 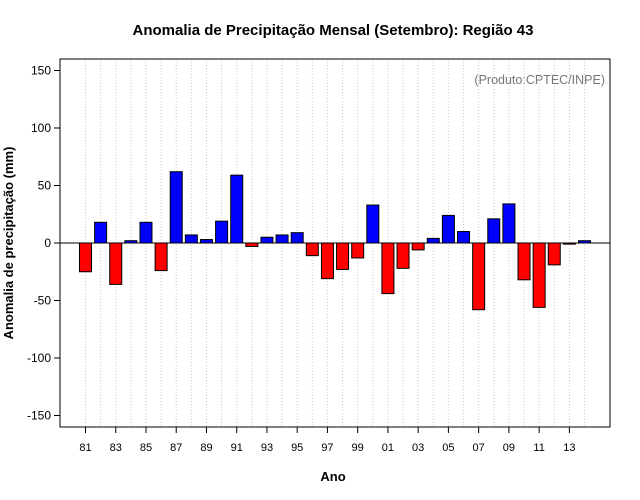 I want to click on bar-1987, so click(x=176, y=207).